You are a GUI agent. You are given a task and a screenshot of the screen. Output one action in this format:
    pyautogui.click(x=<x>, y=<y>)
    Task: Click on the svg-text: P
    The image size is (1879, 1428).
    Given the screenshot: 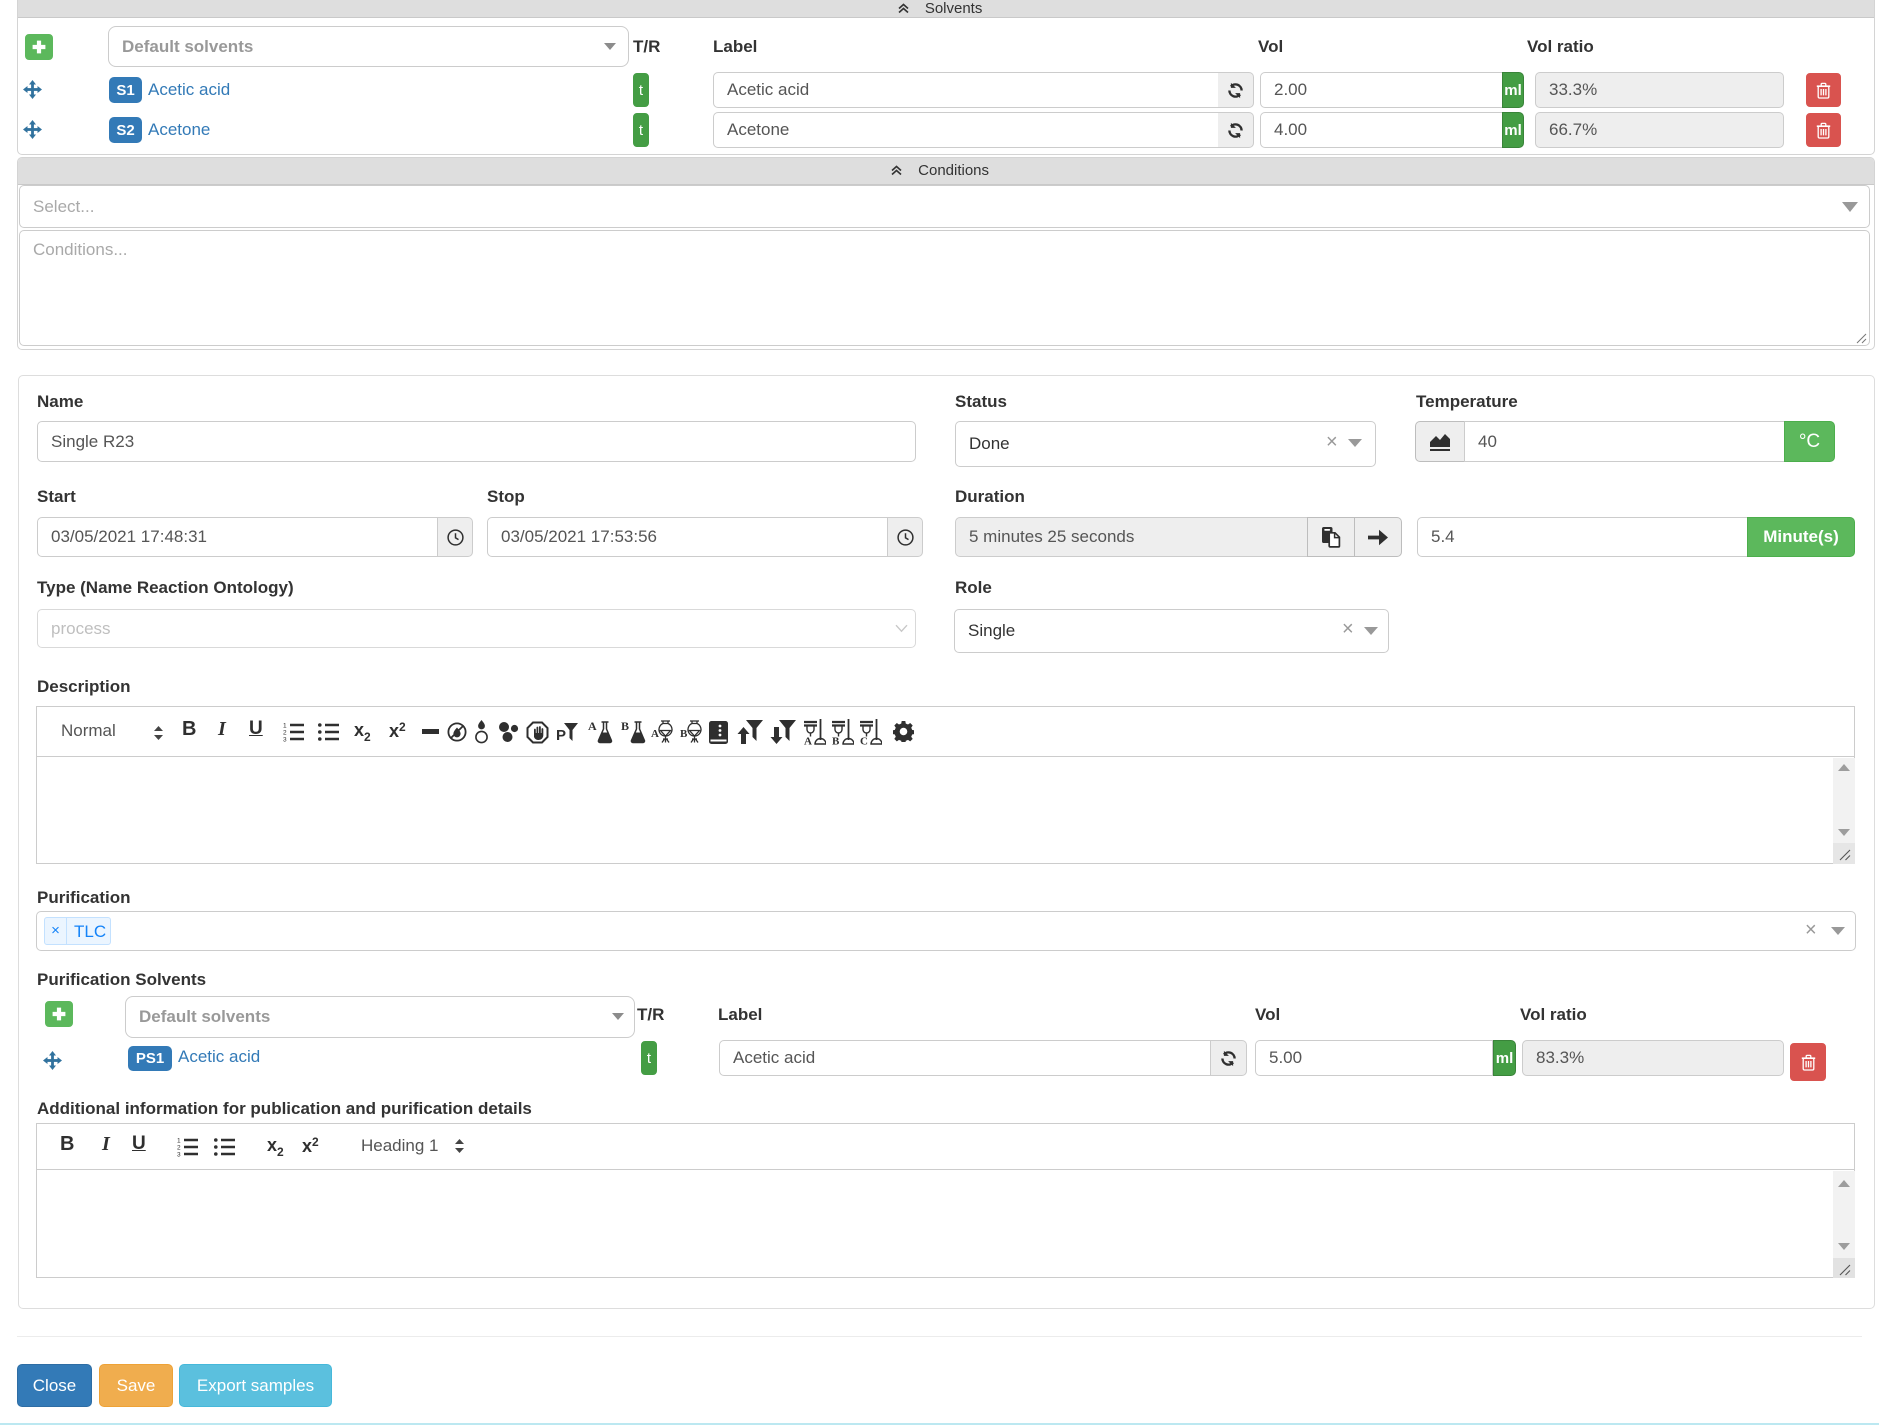 What is the action you would take?
    pyautogui.click(x=561, y=735)
    